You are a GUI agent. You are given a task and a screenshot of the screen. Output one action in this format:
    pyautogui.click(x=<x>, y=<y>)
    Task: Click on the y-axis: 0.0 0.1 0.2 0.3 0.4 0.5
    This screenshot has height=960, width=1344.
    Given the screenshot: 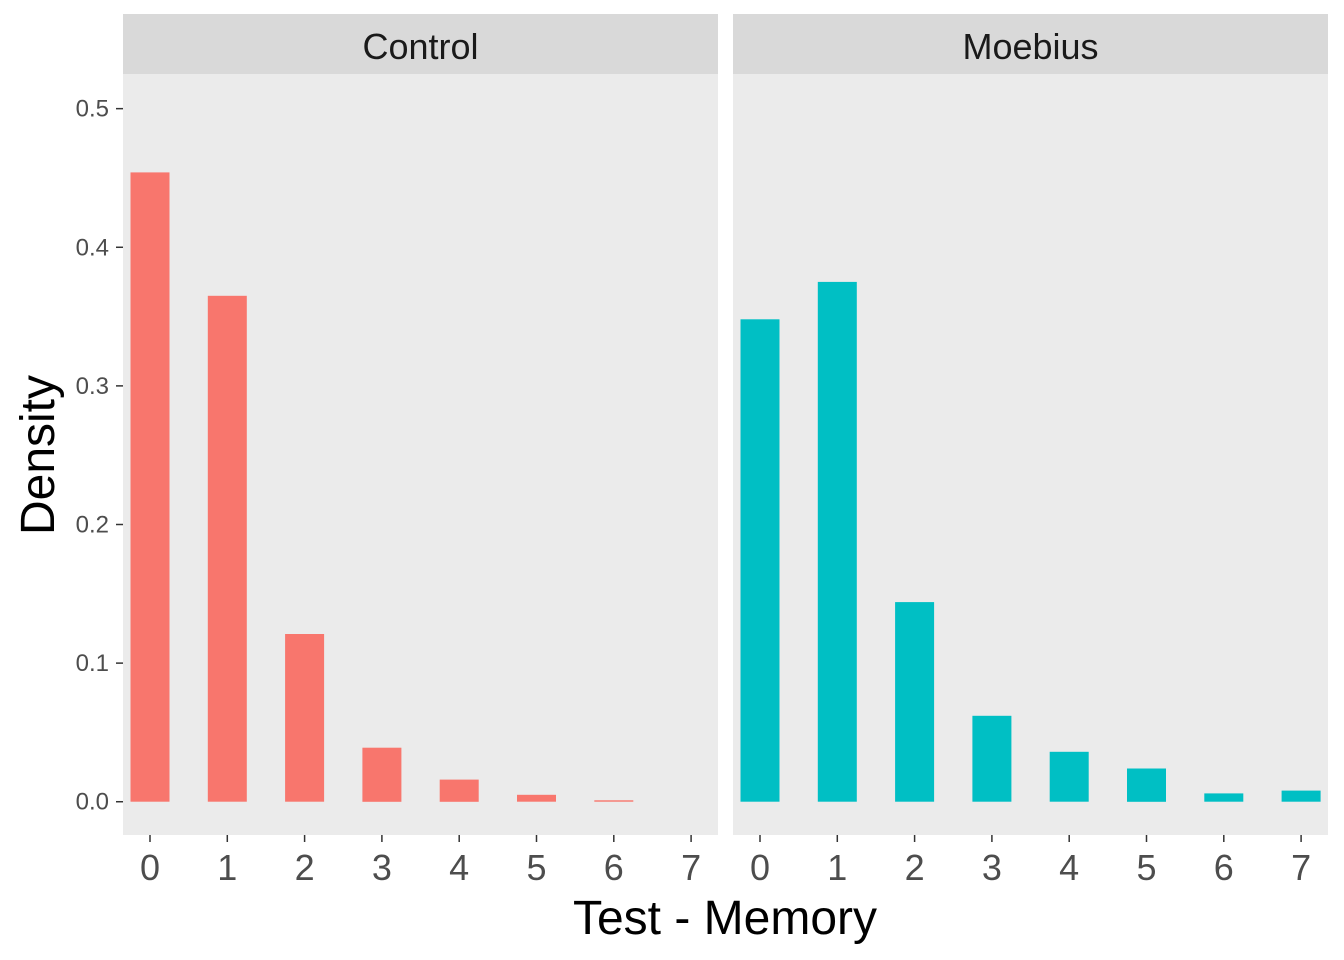 What is the action you would take?
    pyautogui.click(x=99, y=456)
    